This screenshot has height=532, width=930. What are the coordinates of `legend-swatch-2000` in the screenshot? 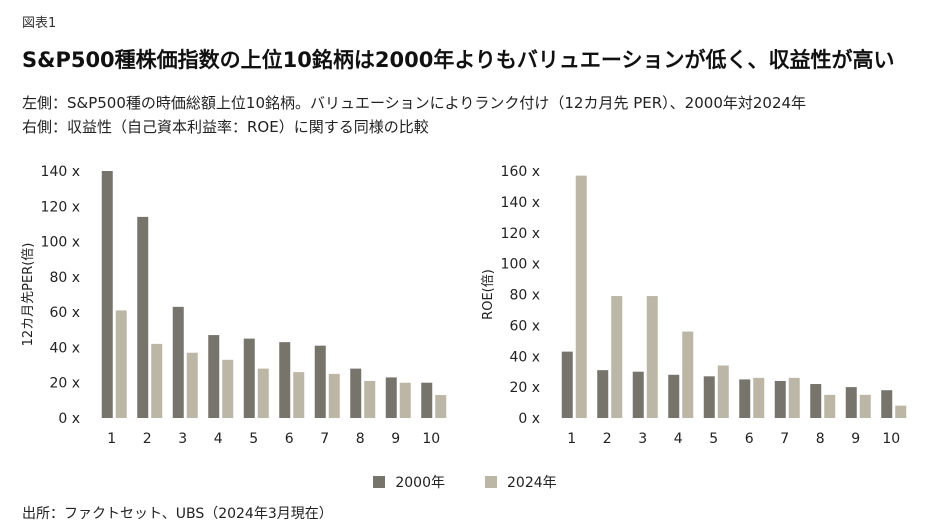 It's located at (379, 482).